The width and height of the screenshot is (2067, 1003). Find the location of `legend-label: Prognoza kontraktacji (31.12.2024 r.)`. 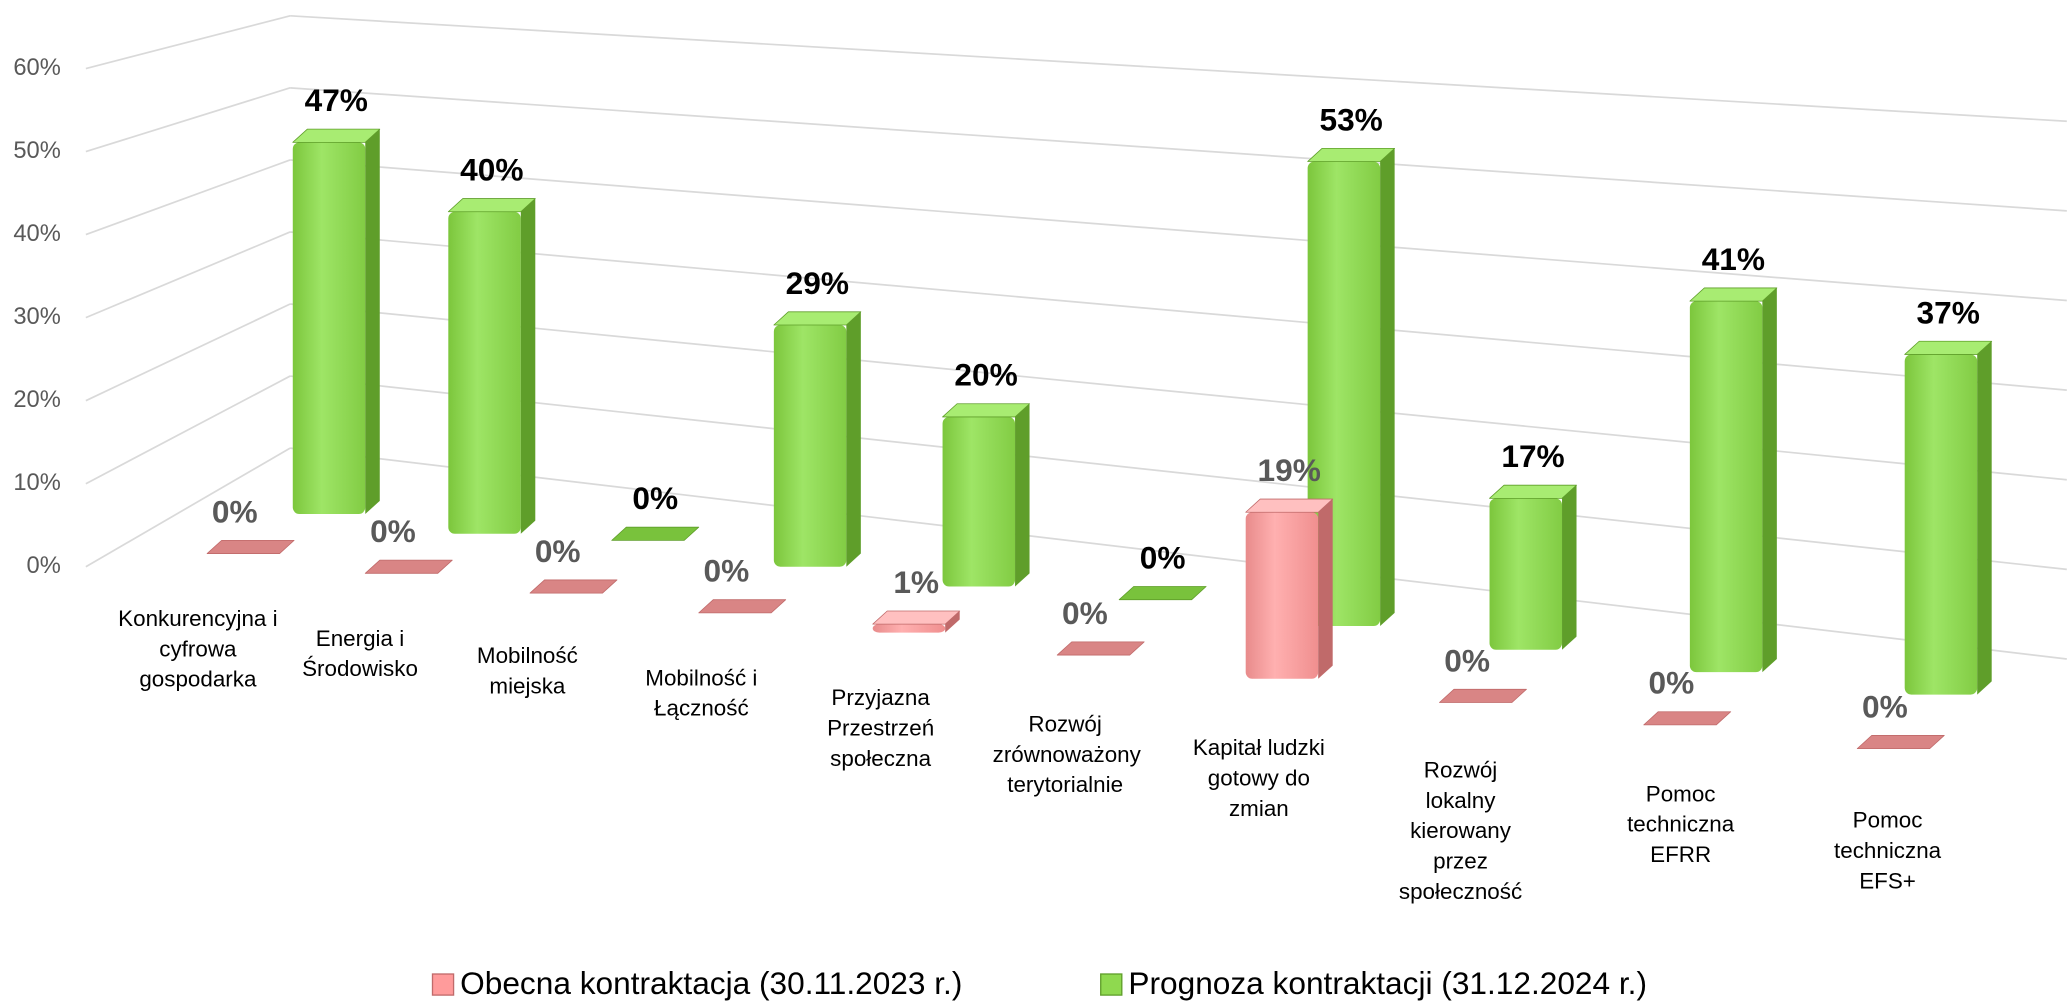

legend-label: Prognoza kontraktacji (31.12.2024 r.) is located at coordinates (1387, 983).